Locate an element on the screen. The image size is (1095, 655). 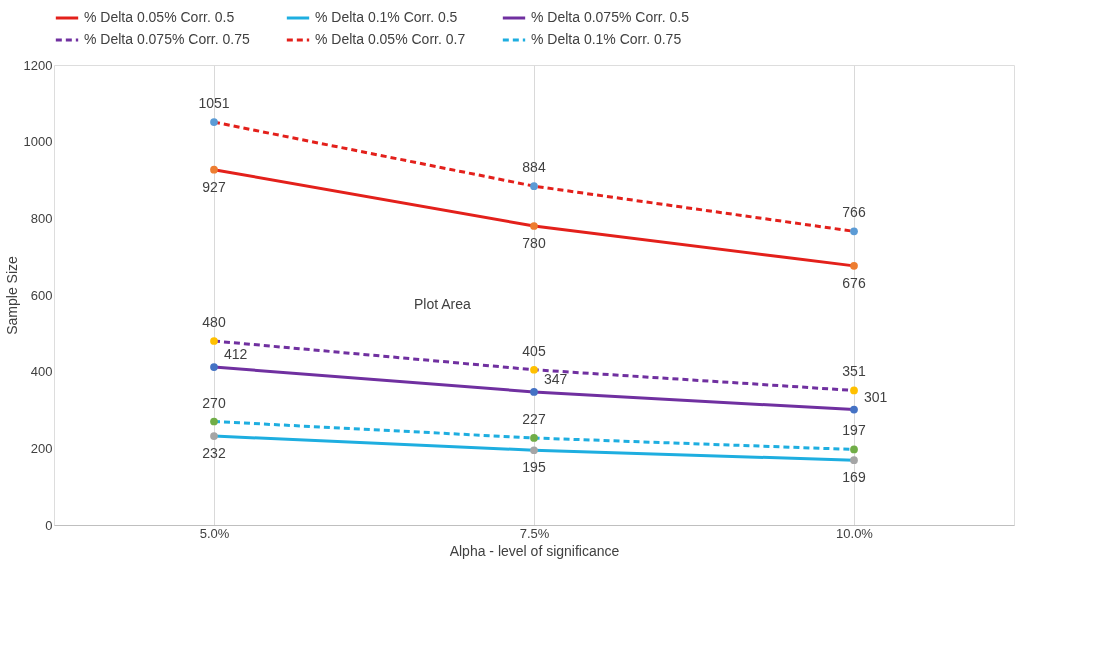
y-tick-label: 200 is located at coordinates (41, 448).